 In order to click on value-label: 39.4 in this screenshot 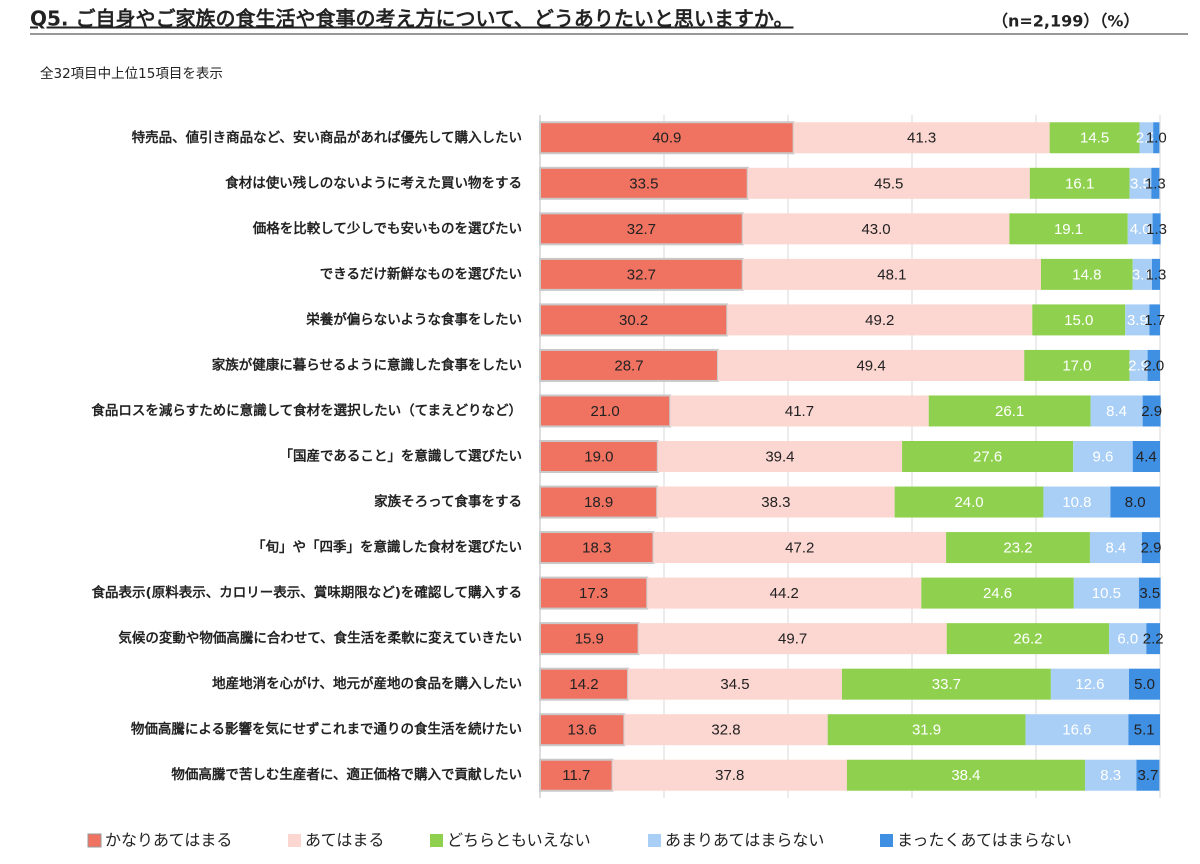, I will do `click(779, 456)`.